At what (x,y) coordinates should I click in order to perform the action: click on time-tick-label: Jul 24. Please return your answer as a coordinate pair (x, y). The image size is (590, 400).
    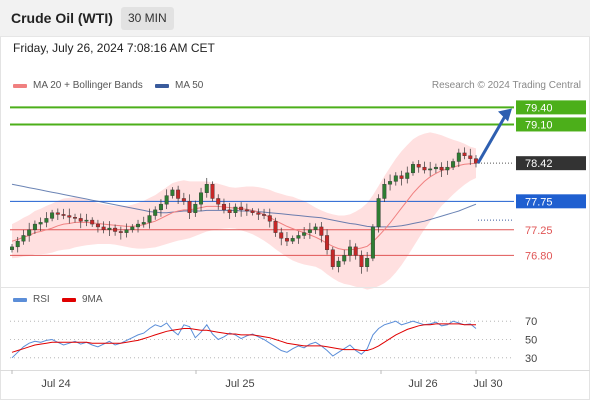
    Looking at the image, I should click on (55, 384).